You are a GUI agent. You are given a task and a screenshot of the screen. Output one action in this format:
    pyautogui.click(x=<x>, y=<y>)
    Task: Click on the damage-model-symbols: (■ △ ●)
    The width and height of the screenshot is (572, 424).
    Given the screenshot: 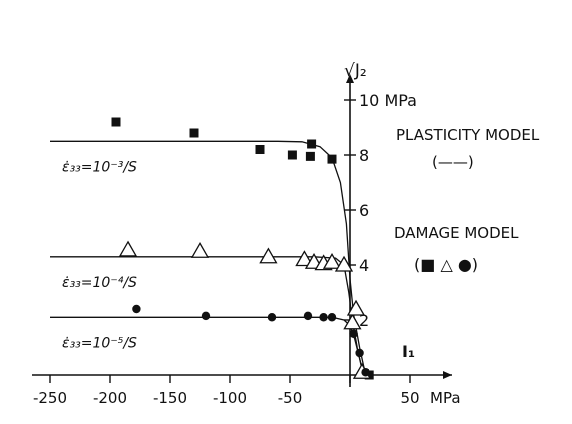 What is the action you would take?
    pyautogui.click(x=446, y=264)
    